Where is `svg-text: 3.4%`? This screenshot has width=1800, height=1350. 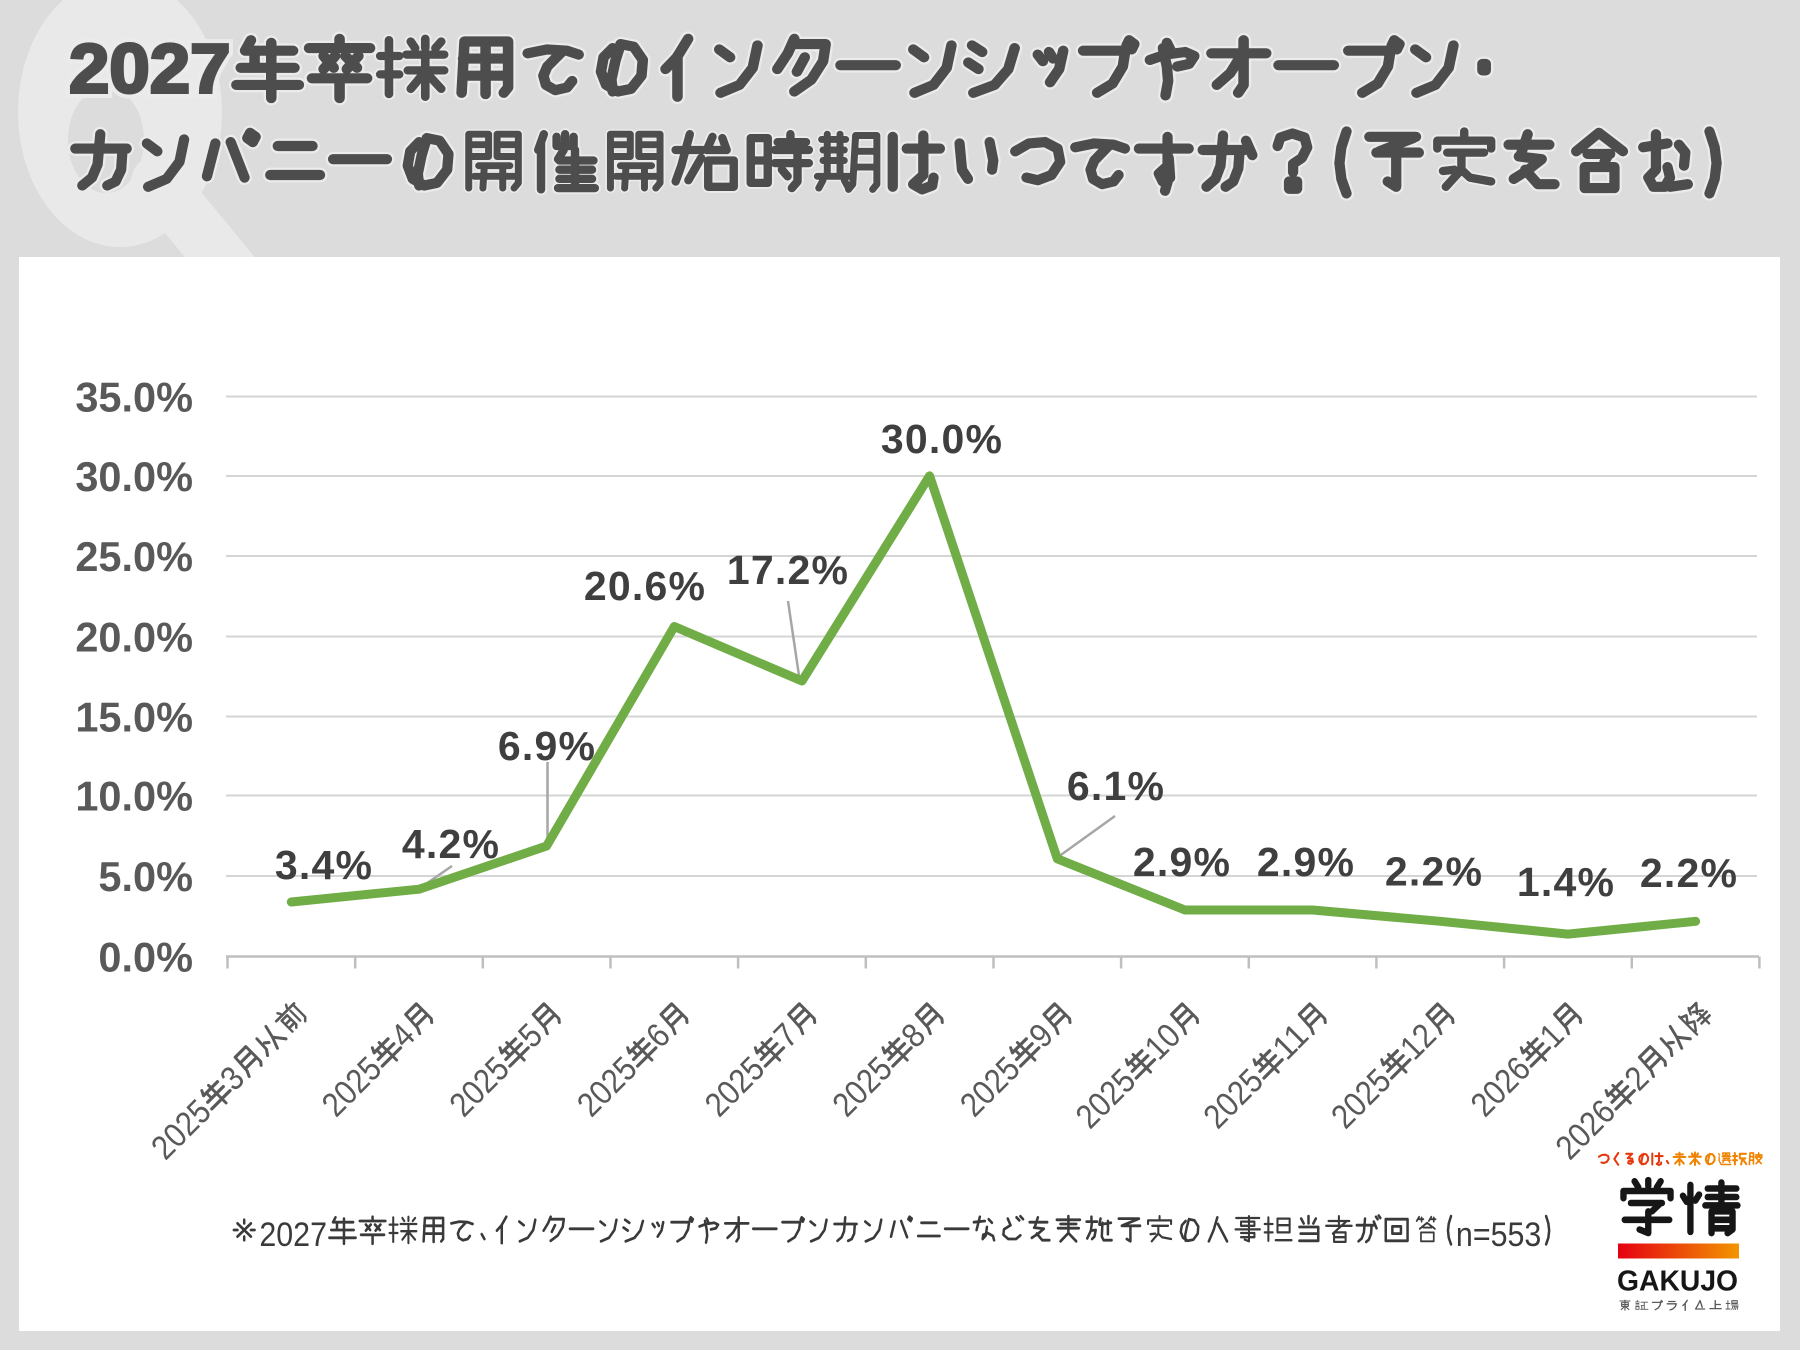
svg-text: 3.4% is located at coordinates (324, 865).